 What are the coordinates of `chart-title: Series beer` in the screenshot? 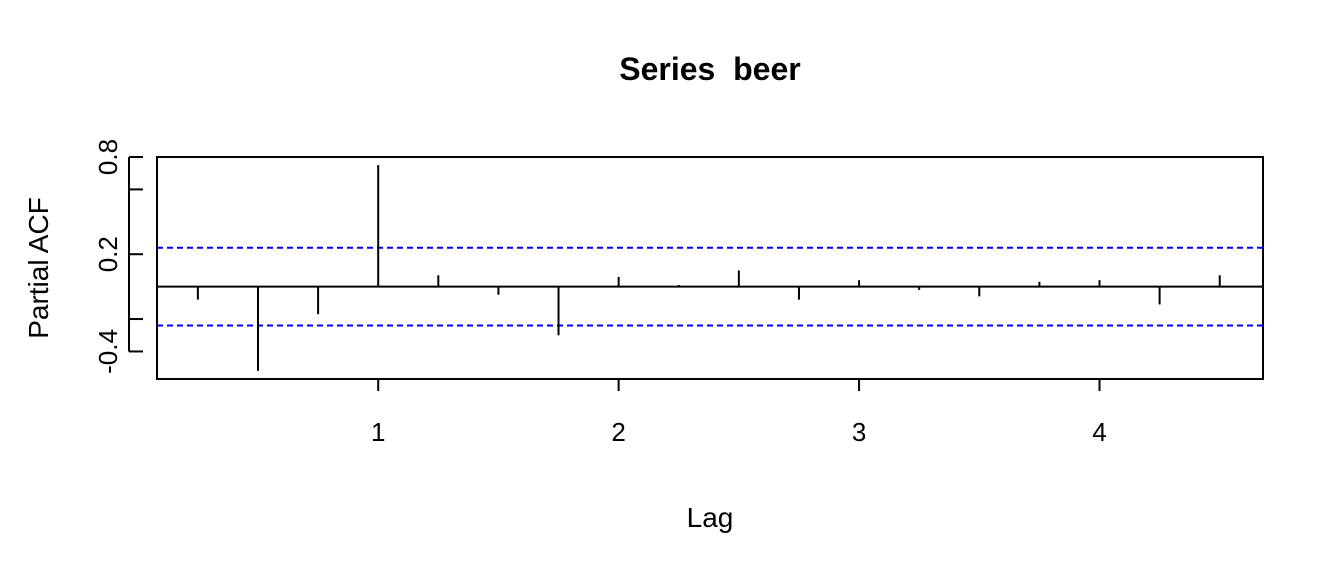 It's located at (709, 69).